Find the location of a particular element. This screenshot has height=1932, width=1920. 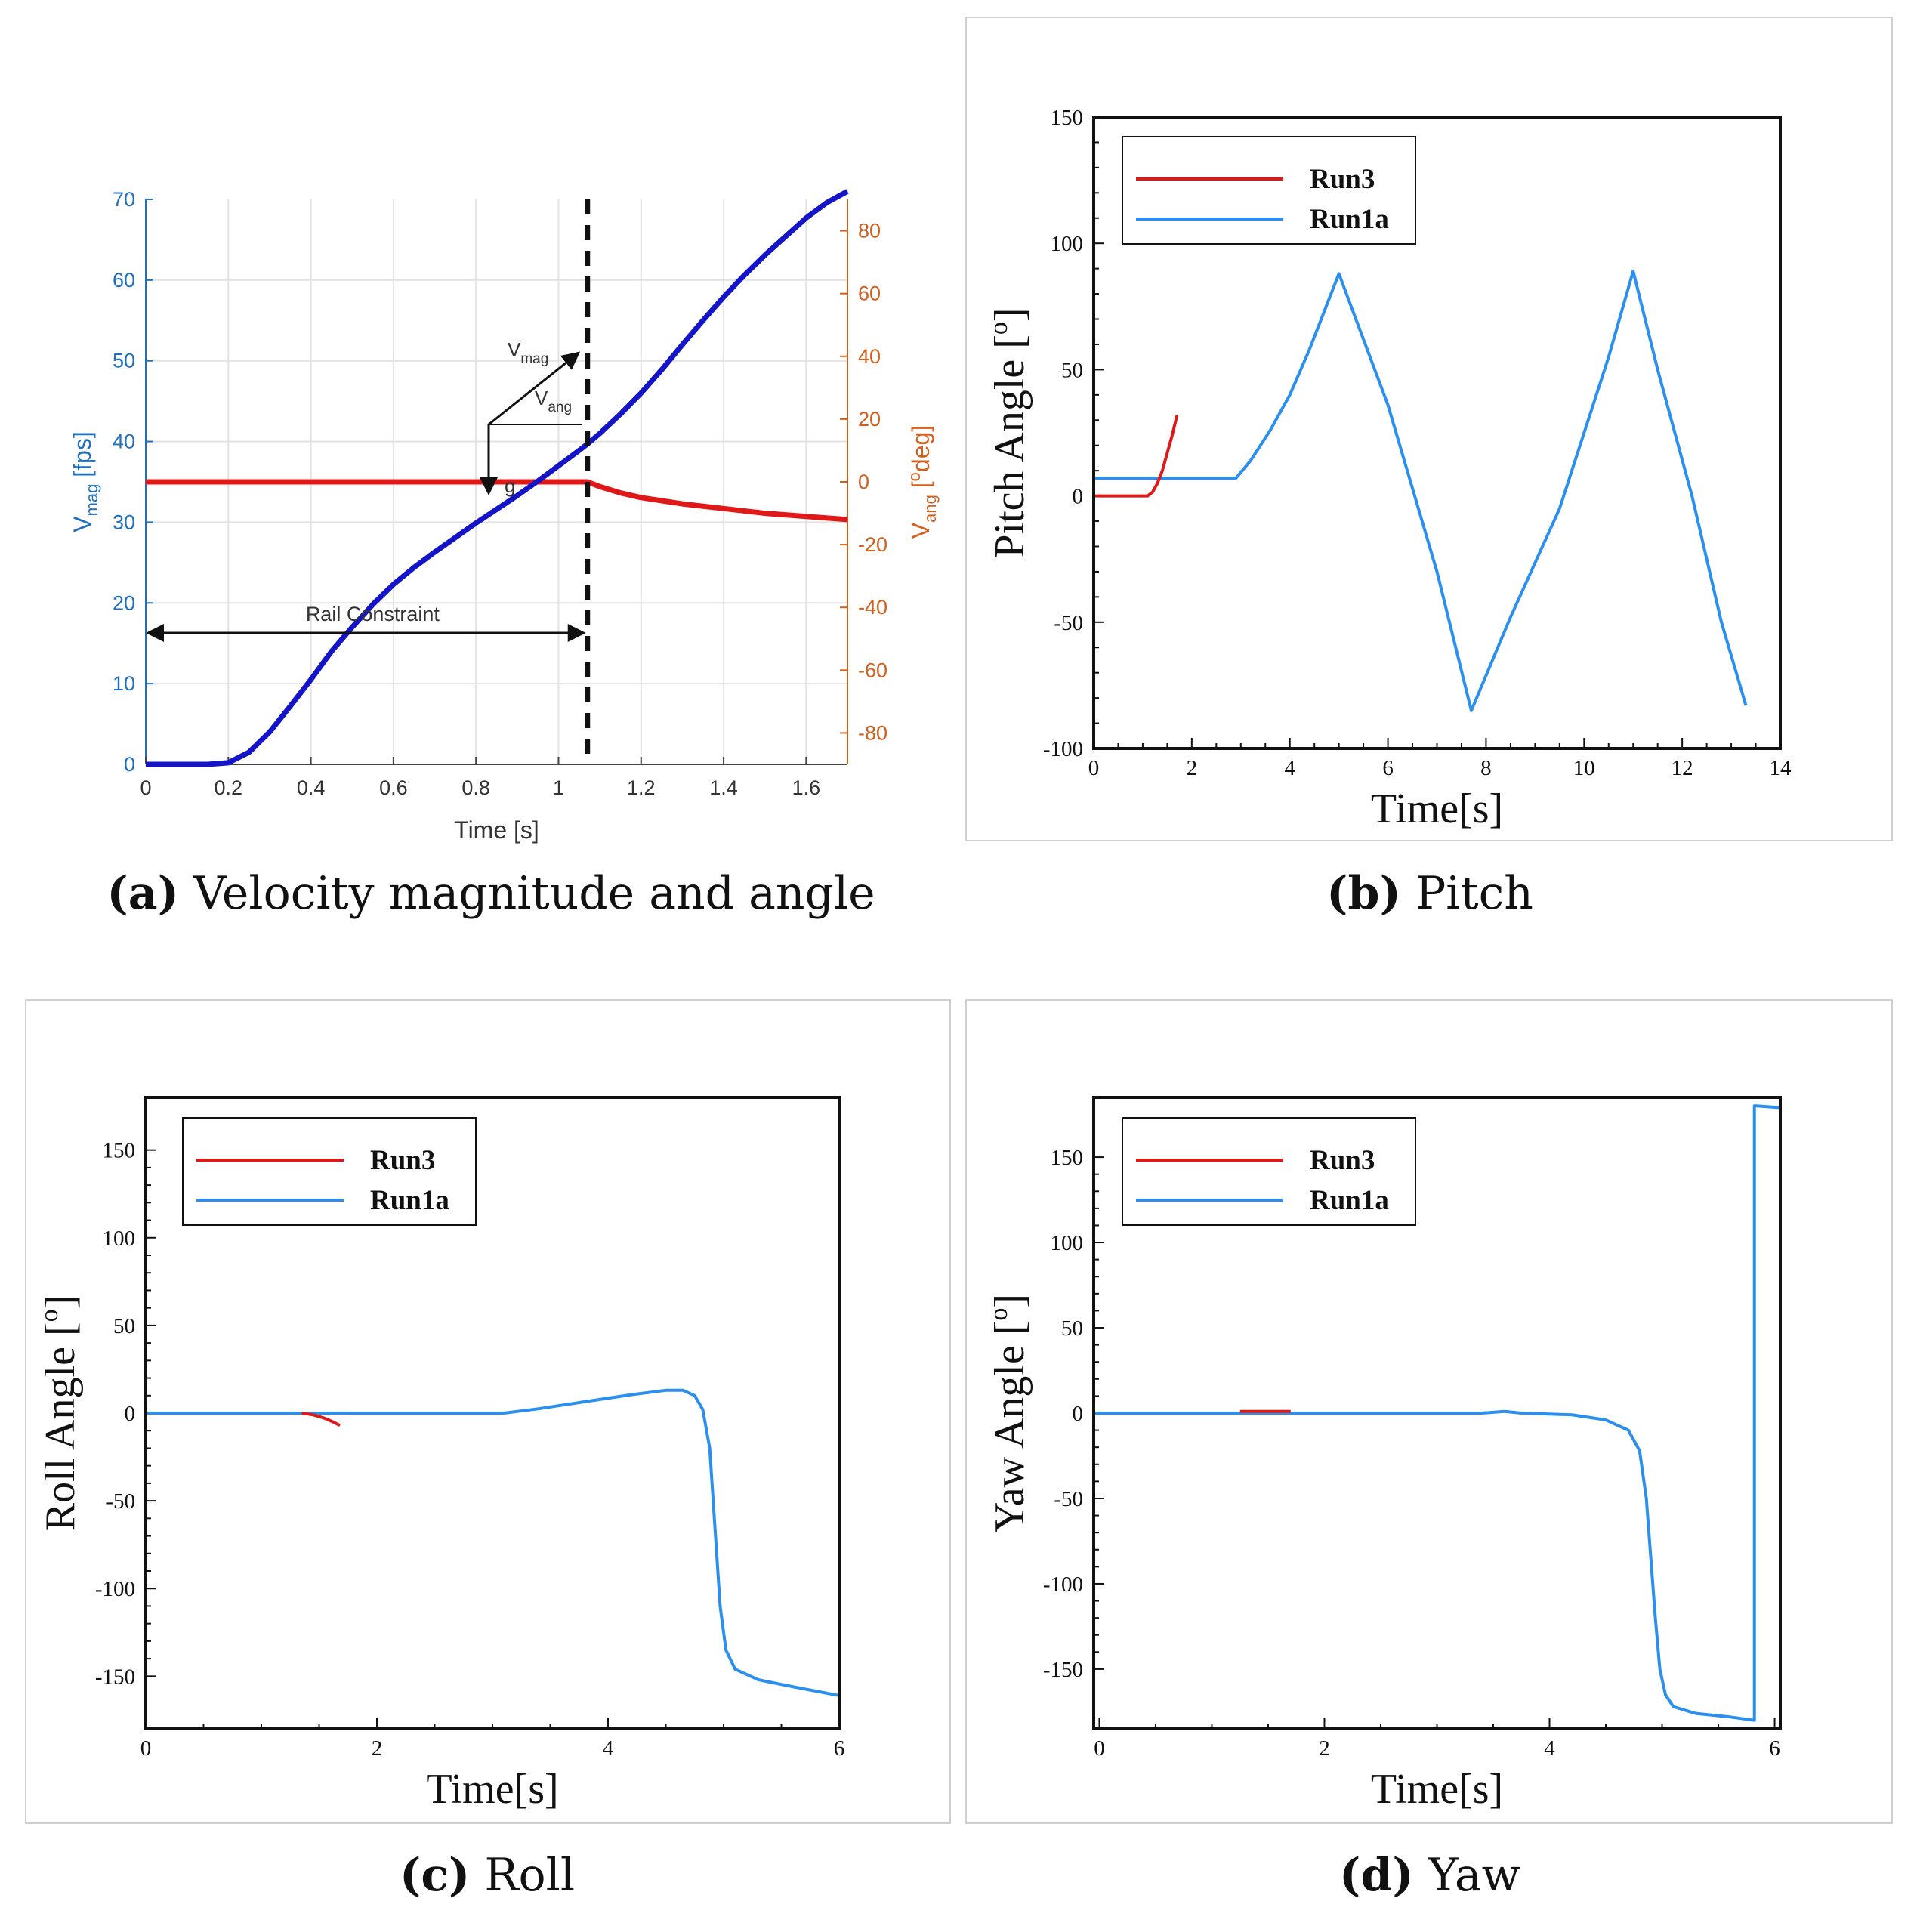

right-tick-label: 80 is located at coordinates (869, 231).